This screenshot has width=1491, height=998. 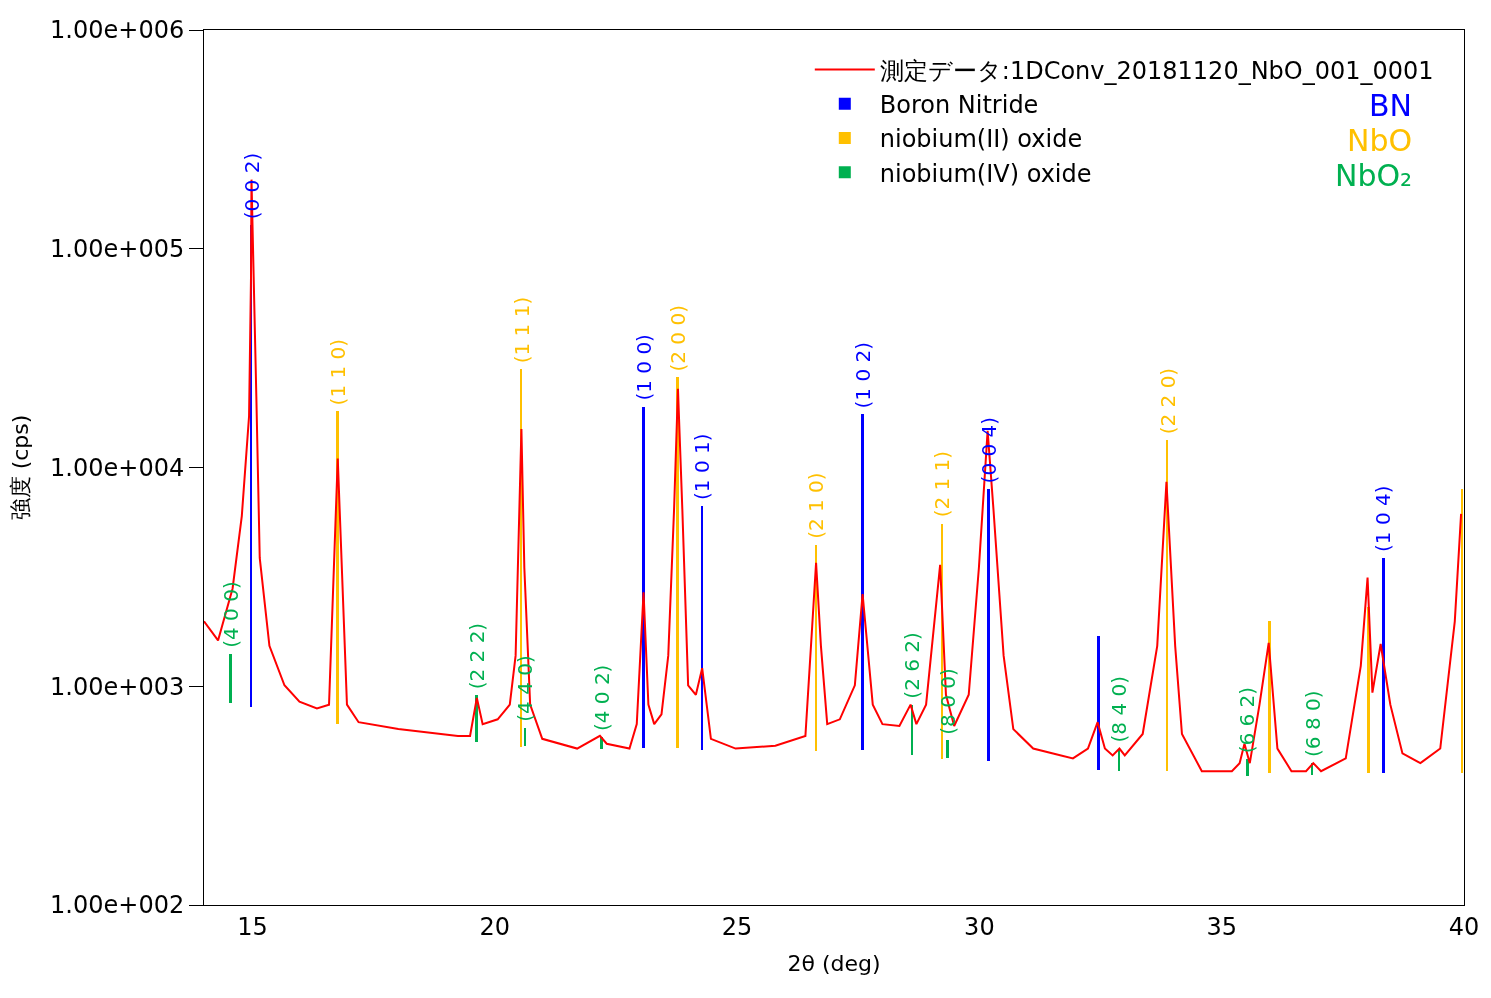 I want to click on data-label: (2 6 2), so click(x=912, y=665).